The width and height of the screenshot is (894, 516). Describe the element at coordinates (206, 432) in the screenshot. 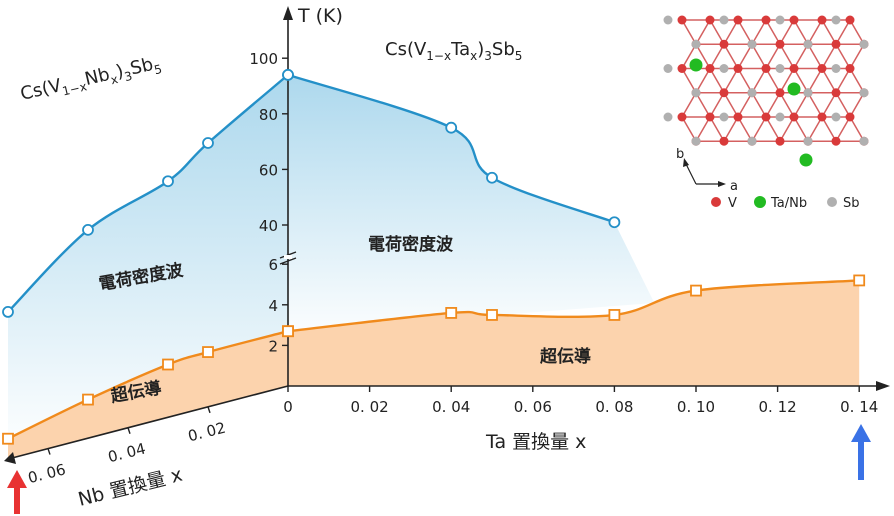

I see `x-left-tick-label: 0. 02` at that location.